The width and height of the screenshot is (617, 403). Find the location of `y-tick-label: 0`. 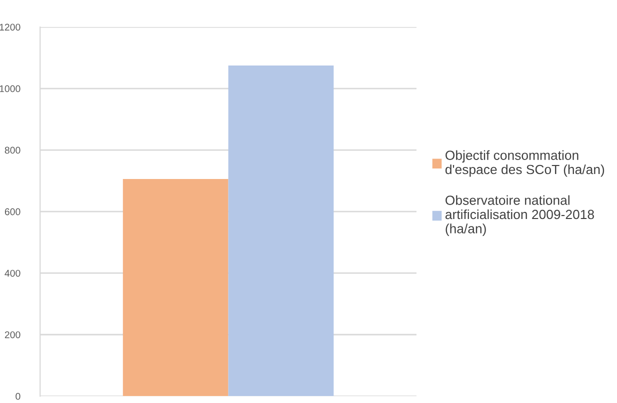

y-tick-label: 0 is located at coordinates (18, 396).